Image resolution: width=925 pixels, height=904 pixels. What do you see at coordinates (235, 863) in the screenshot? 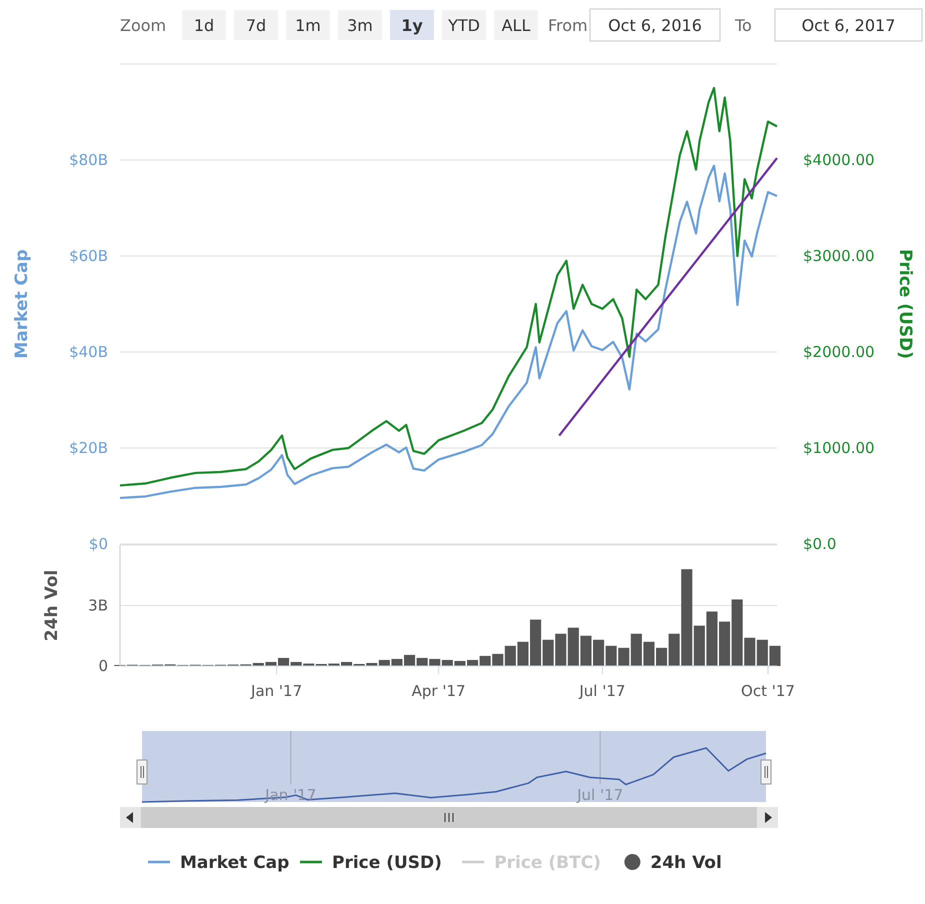
I see `legend-label: Market Cap` at bounding box center [235, 863].